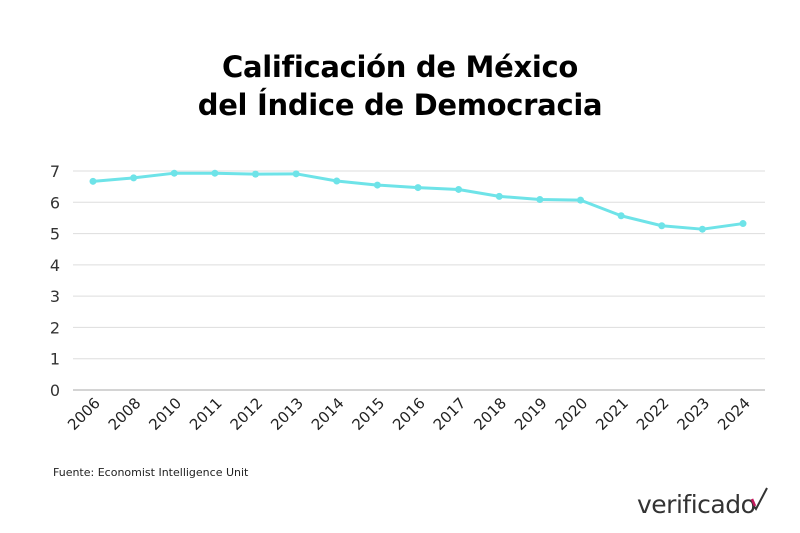  Describe the element at coordinates (84, 414) in the screenshot. I see `x-tick-label: 2006` at that location.